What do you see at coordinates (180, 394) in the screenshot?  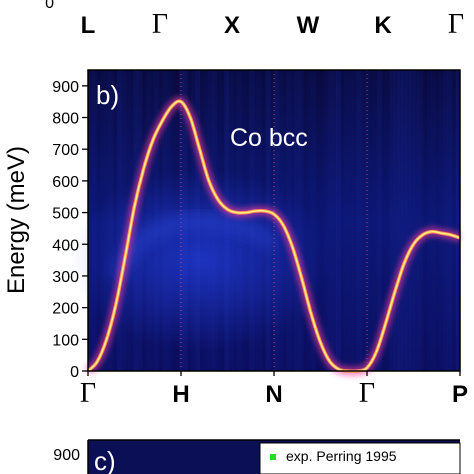 I see `x-tick-label-1: H` at bounding box center [180, 394].